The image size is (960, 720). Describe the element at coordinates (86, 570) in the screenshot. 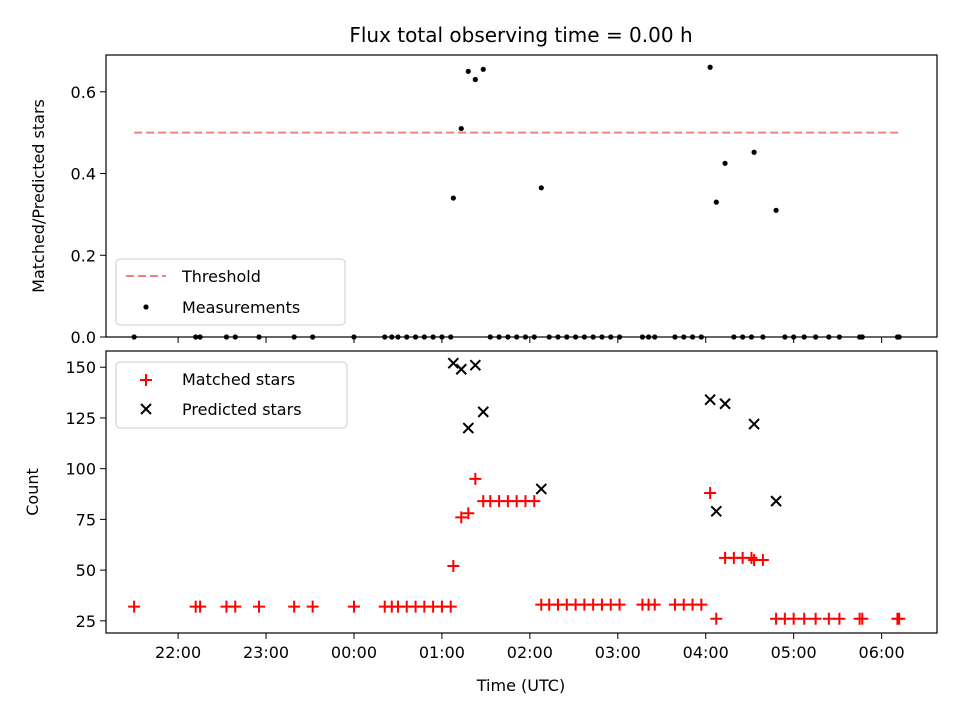

I see `count-y-tick-label: 50` at that location.